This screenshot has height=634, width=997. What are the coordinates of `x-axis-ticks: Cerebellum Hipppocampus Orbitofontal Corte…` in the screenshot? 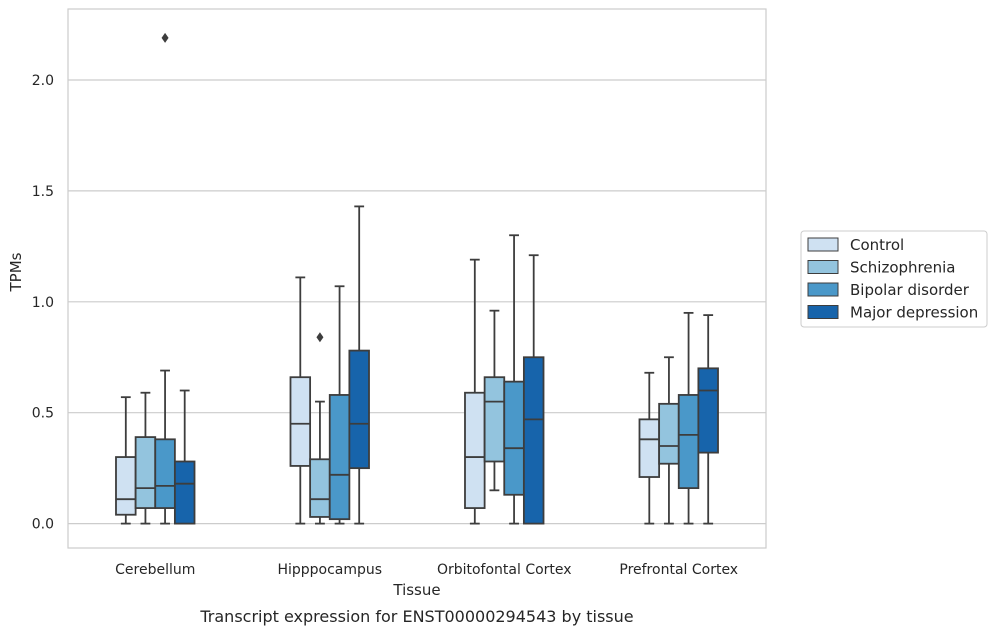 It's located at (426, 570).